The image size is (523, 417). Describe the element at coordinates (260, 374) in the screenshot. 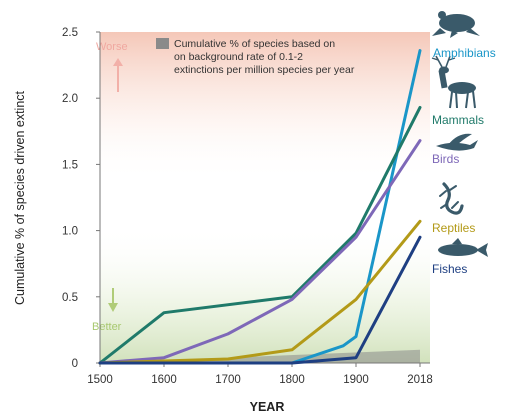

I see `x-axis-ticks: 1500 1600 1700 1800 1900 2018` at that location.